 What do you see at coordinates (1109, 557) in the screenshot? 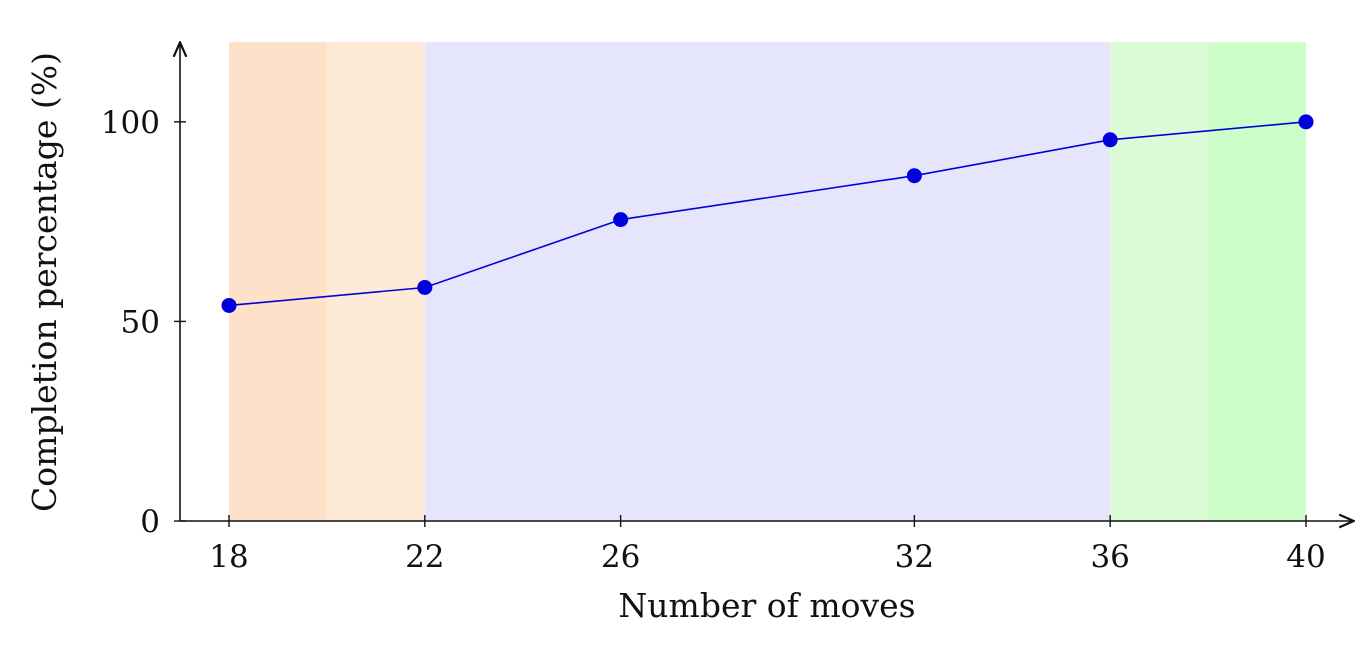
I see `x-tick-label: 36` at bounding box center [1109, 557].